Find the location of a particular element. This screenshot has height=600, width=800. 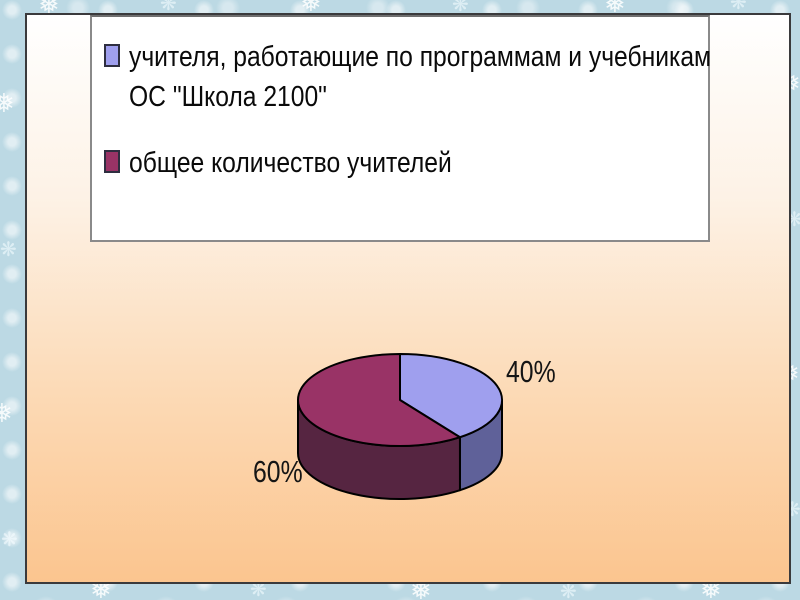

legend-swatch-maroon is located at coordinates (112, 161).